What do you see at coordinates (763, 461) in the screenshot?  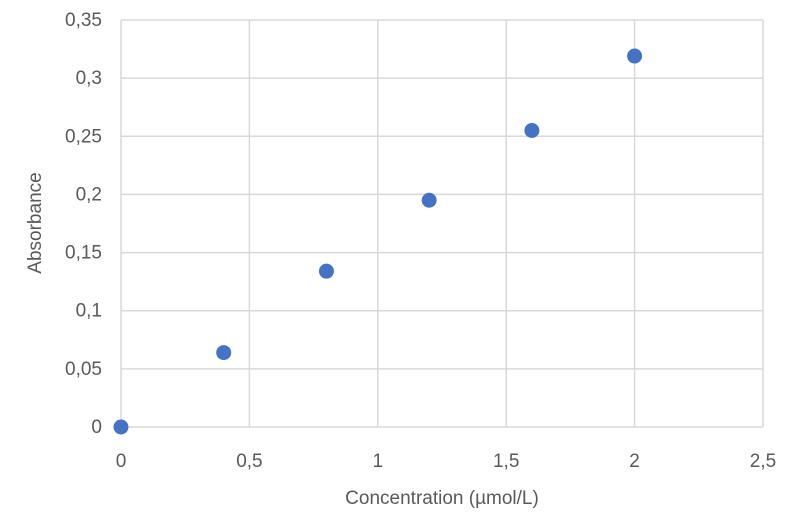 I see `x-tick-label: 2,5` at bounding box center [763, 461].